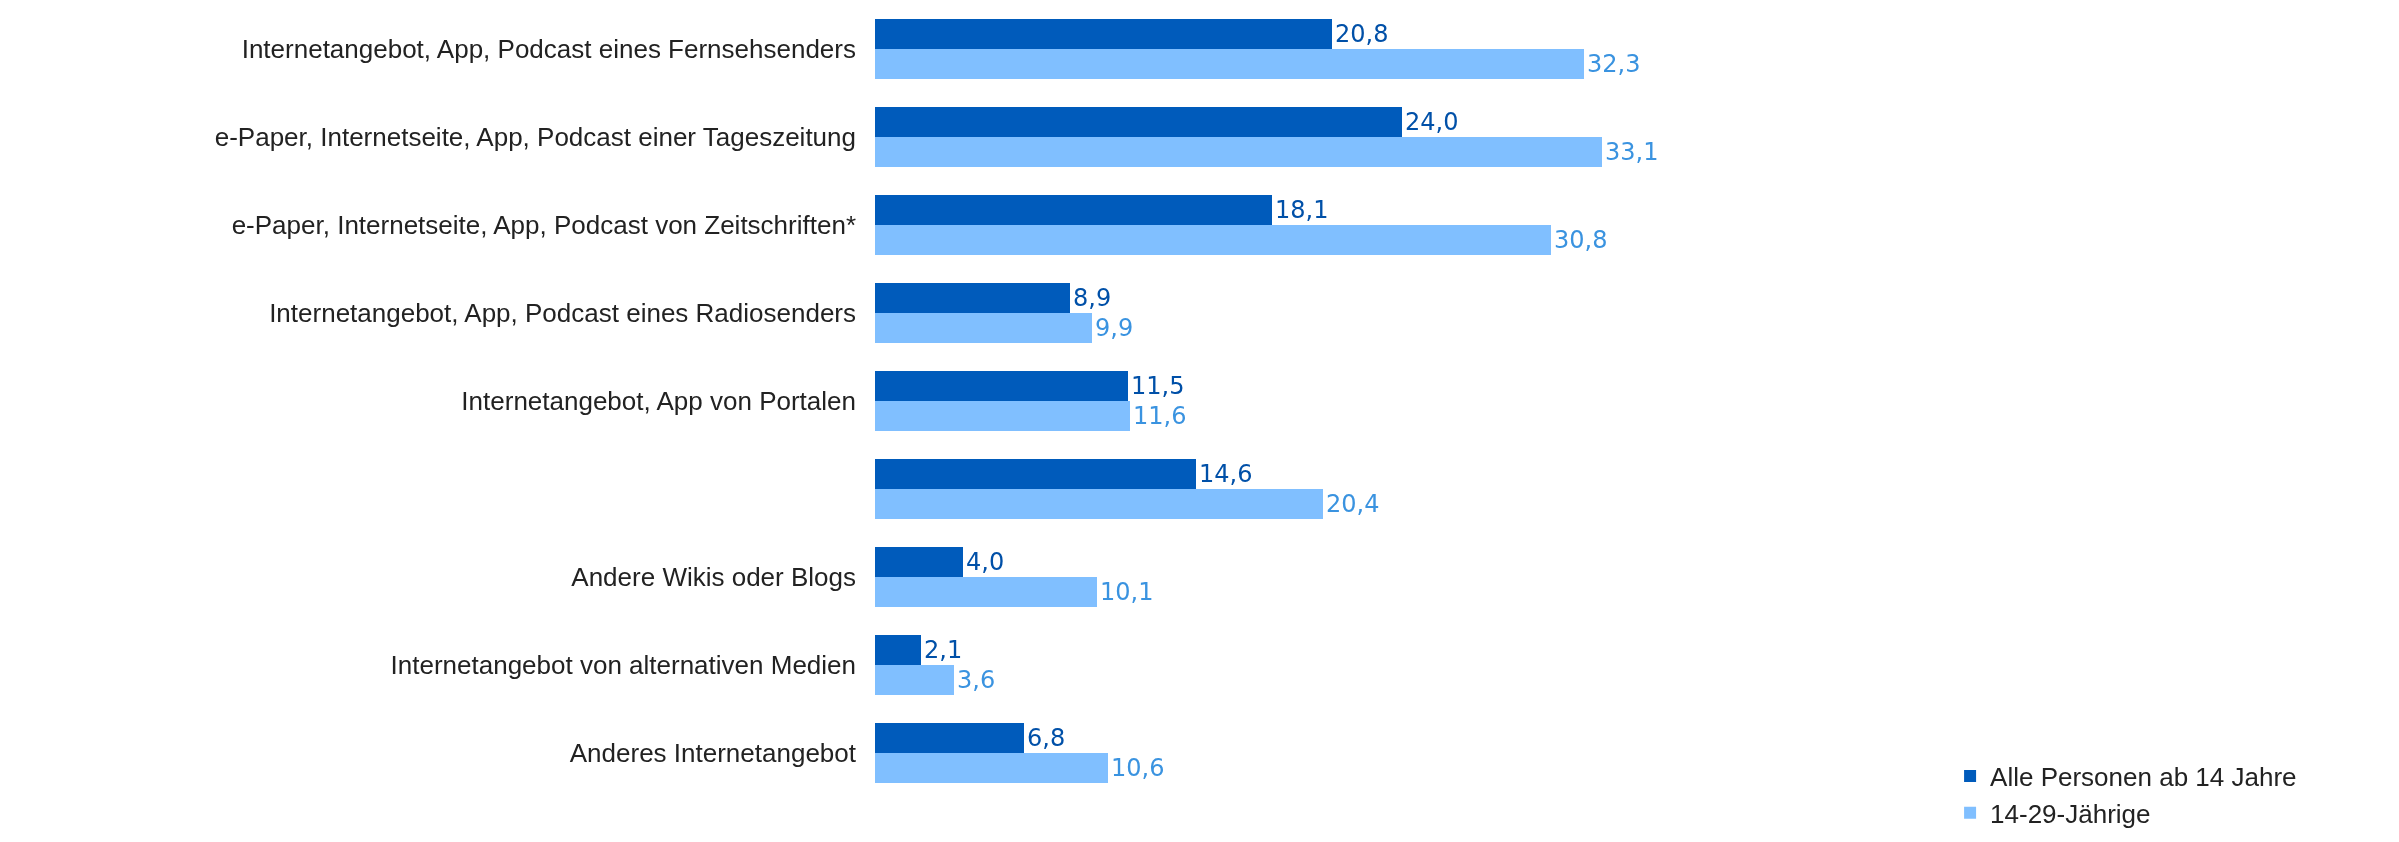 The width and height of the screenshot is (2399, 842). Describe the element at coordinates (1114, 328) in the screenshot. I see `data-label: 9,9` at that location.